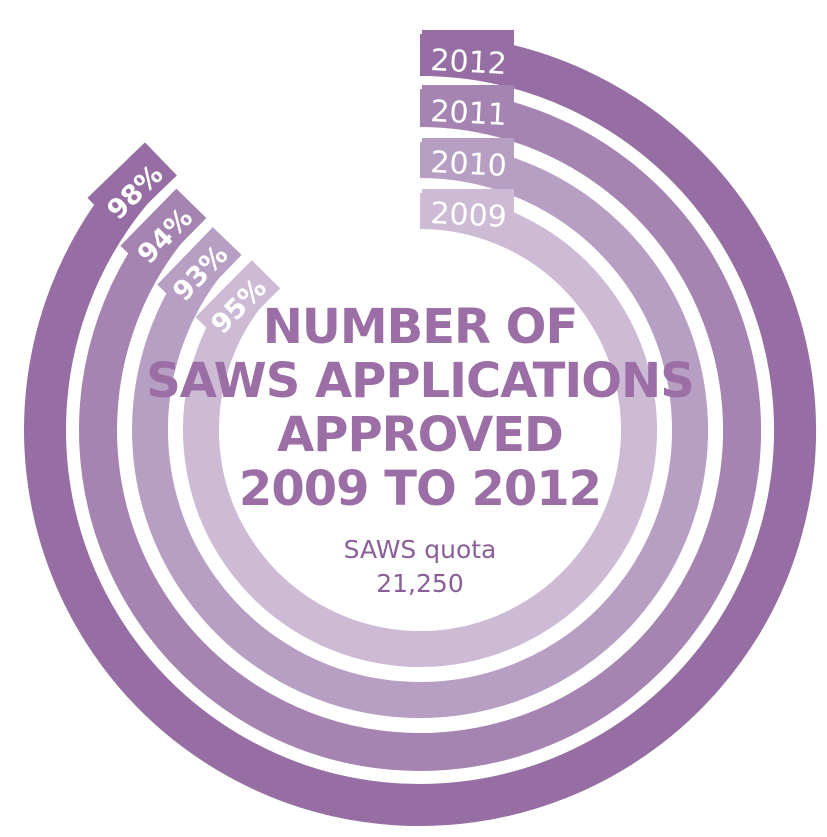 This screenshot has height=837, width=827. What do you see at coordinates (199, 270) in the screenshot?
I see `percent-tab-bg-2010` at bounding box center [199, 270].